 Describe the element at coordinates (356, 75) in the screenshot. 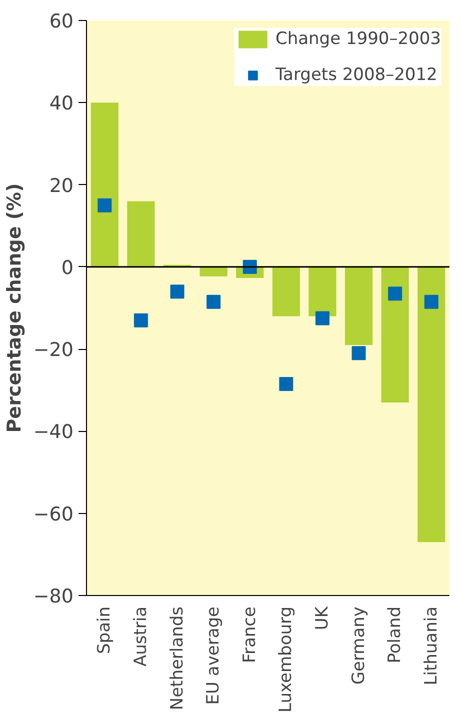

I see `legend-label: Targets 2008–2012` at that location.